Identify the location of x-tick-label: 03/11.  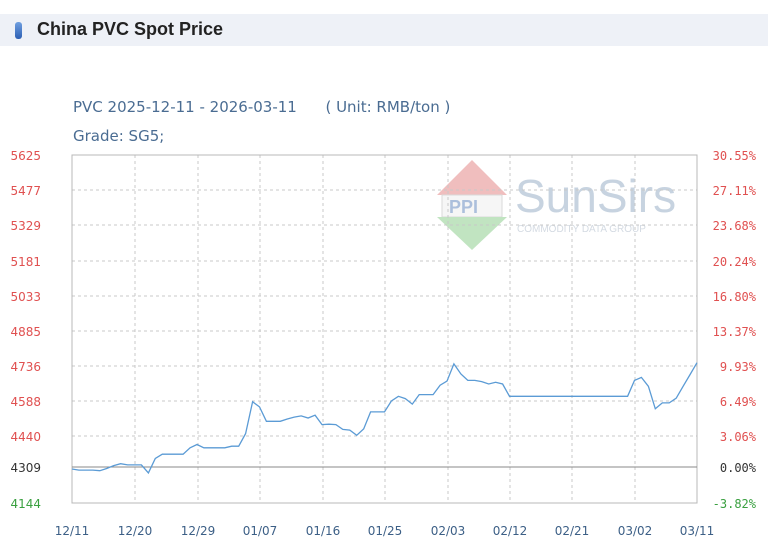
(697, 531).